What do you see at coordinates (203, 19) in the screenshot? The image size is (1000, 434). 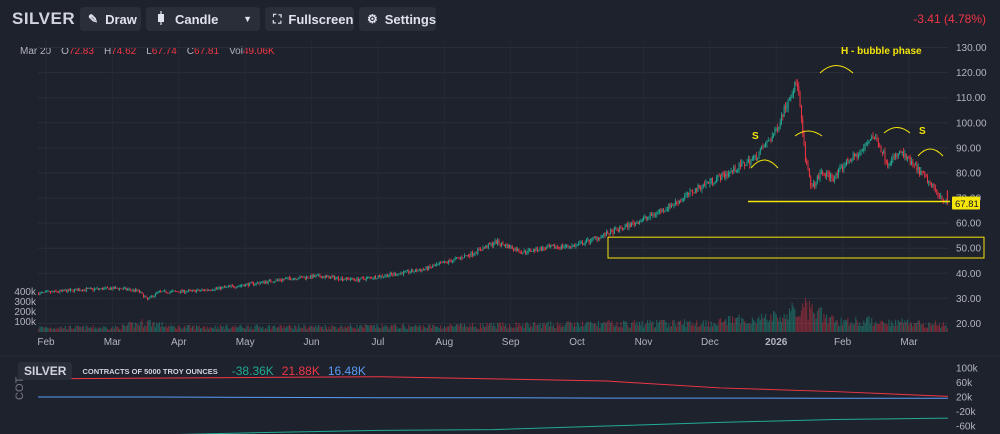 I see `chart-type-select: Candle ▼` at bounding box center [203, 19].